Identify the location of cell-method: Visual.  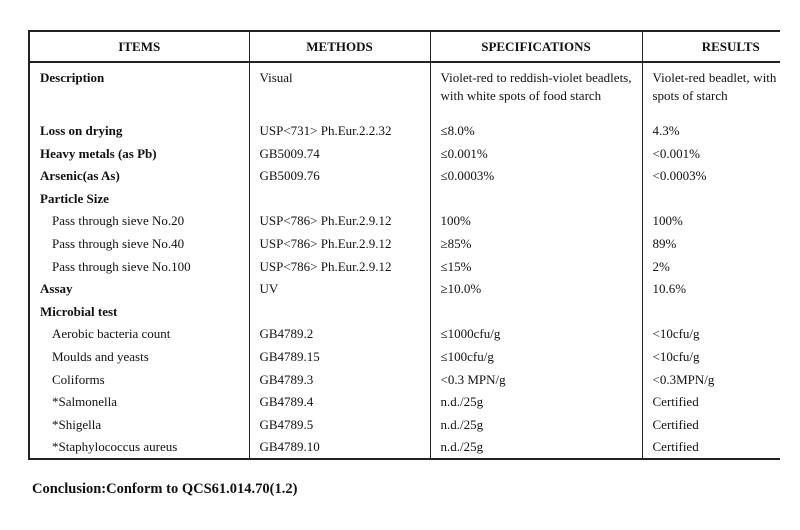
(339, 91).